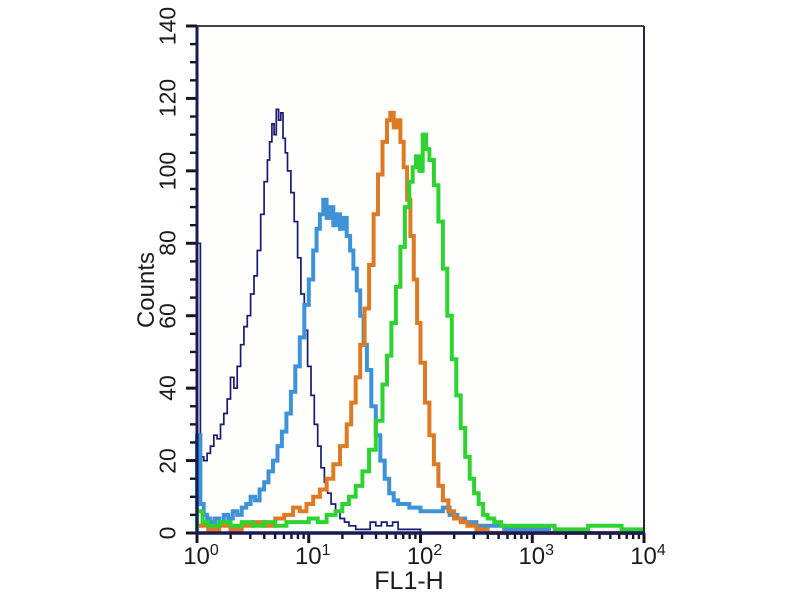 The height and width of the screenshot is (600, 800). Describe the element at coordinates (201, 556) in the screenshot. I see `x-tick-label-10e0: 100` at that location.